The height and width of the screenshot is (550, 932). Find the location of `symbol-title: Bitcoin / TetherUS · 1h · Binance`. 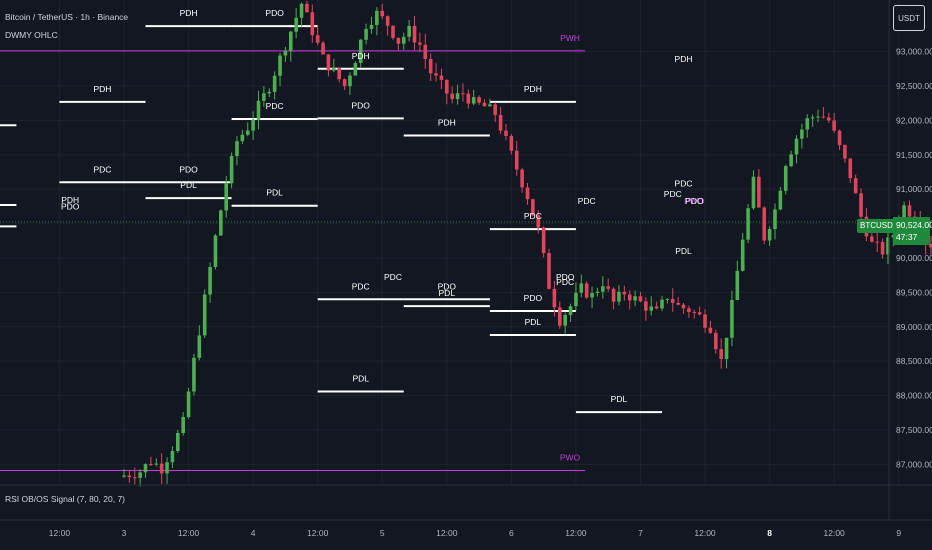

symbol-title: Bitcoin / TetherUS · 1h · Binance is located at coordinates (67, 17).